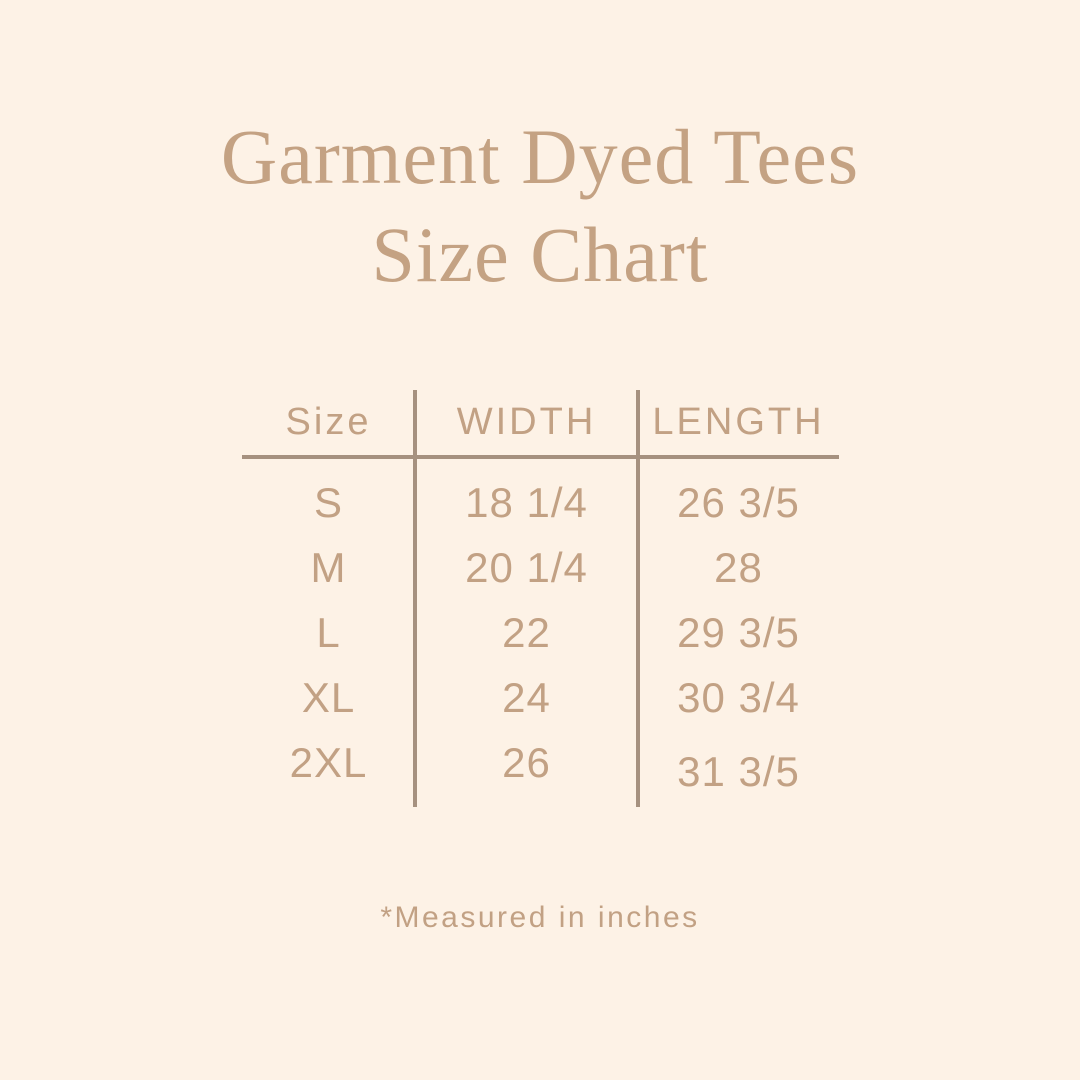 This screenshot has height=1080, width=1080. What do you see at coordinates (738, 632) in the screenshot?
I see `cell-length: 29 3/5` at bounding box center [738, 632].